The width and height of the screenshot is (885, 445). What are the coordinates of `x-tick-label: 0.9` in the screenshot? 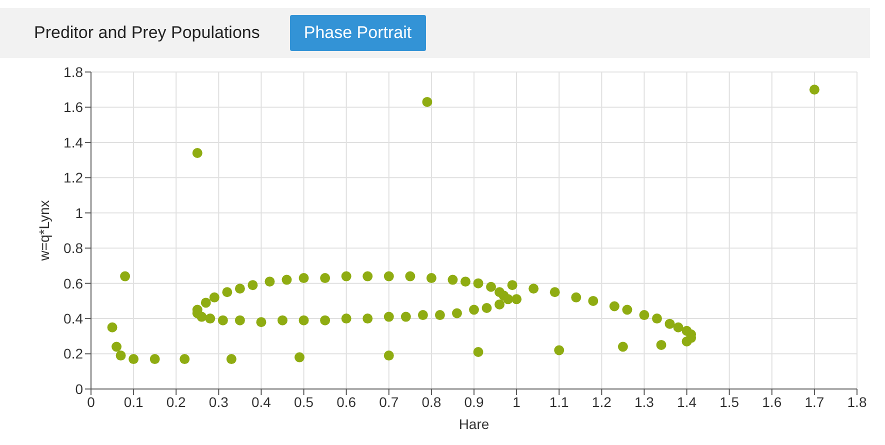 It's located at (474, 402).